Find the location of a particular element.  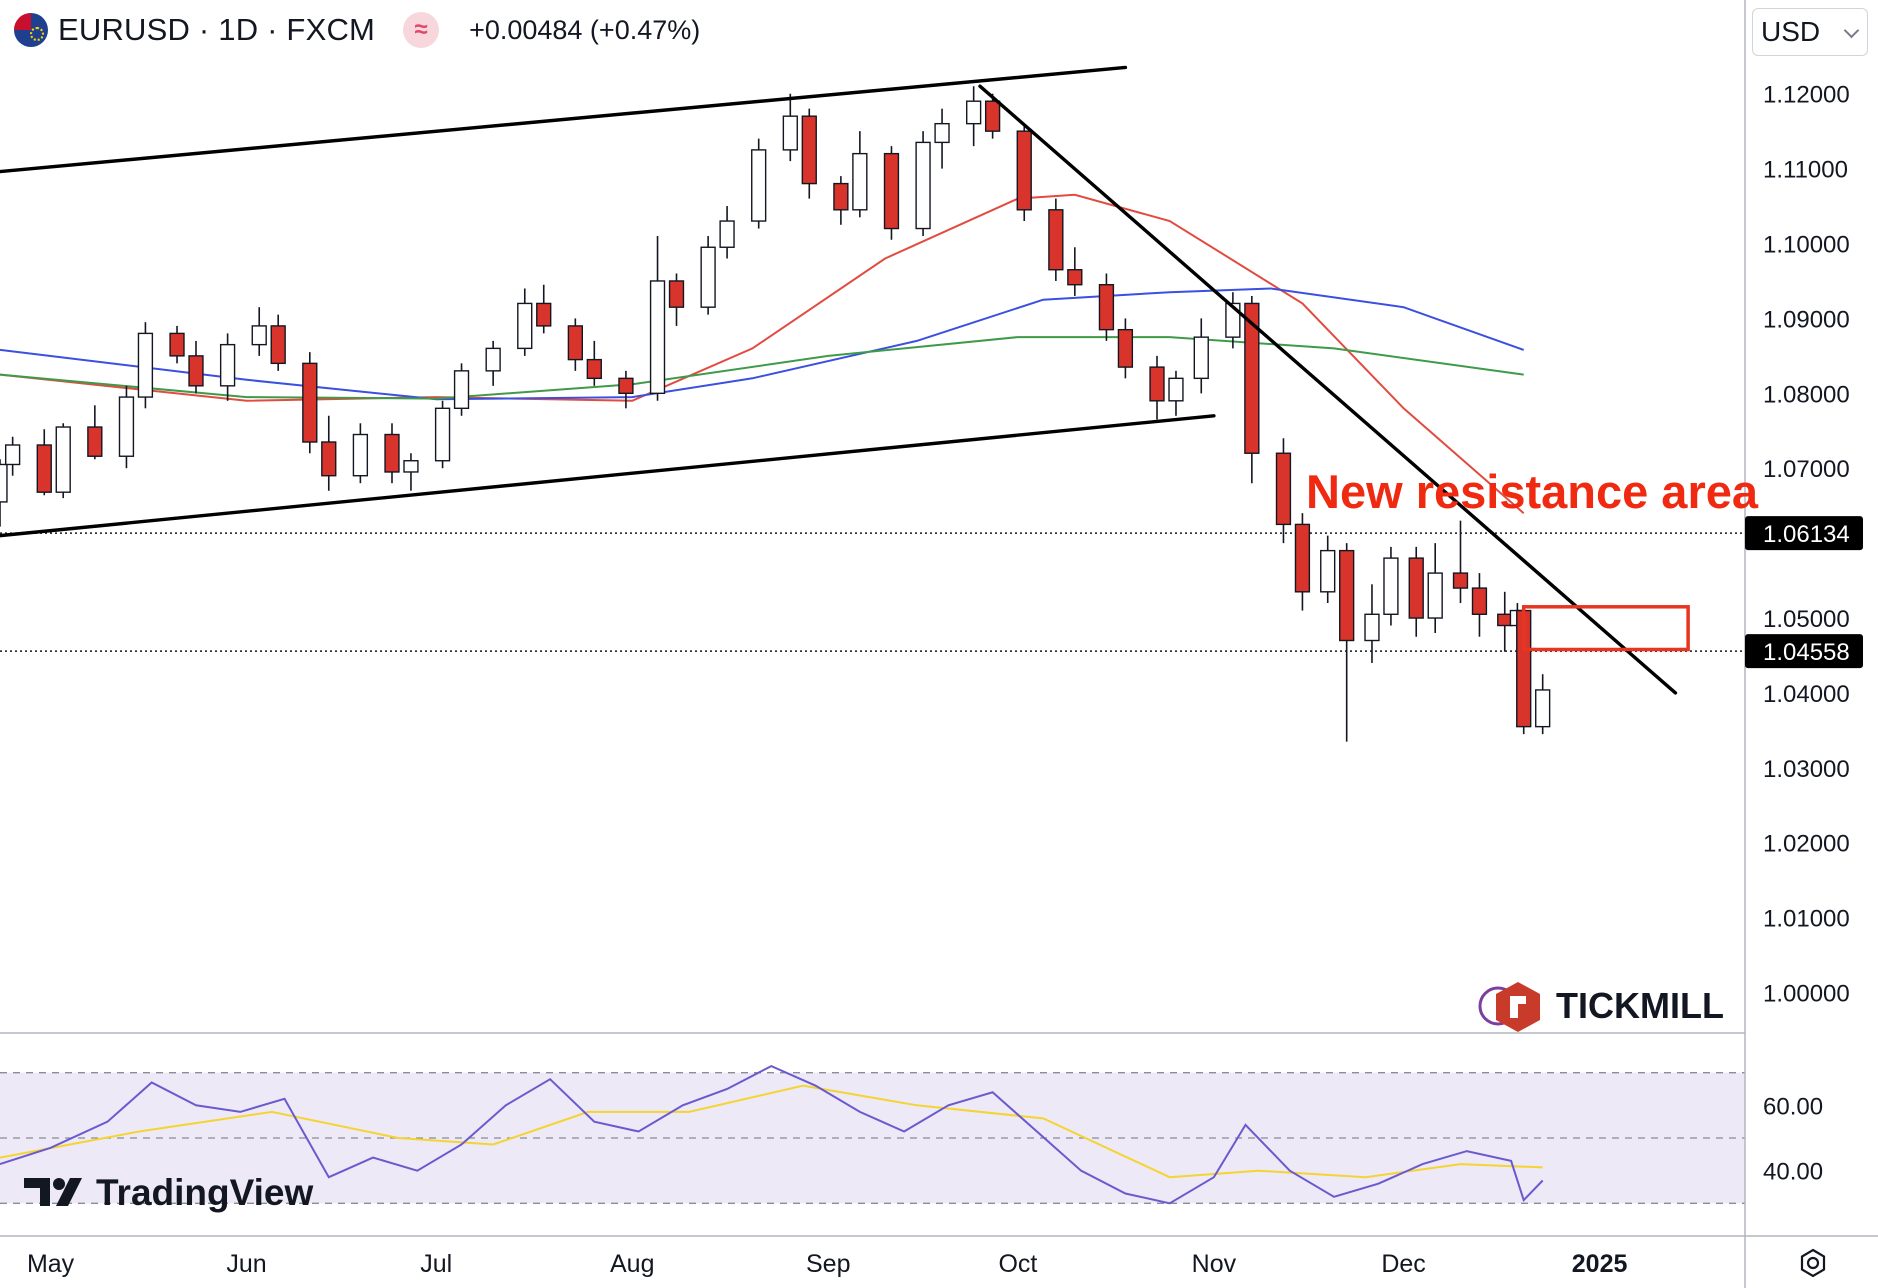

price-change: +0.00484 (+0.47%) is located at coordinates (585, 29).